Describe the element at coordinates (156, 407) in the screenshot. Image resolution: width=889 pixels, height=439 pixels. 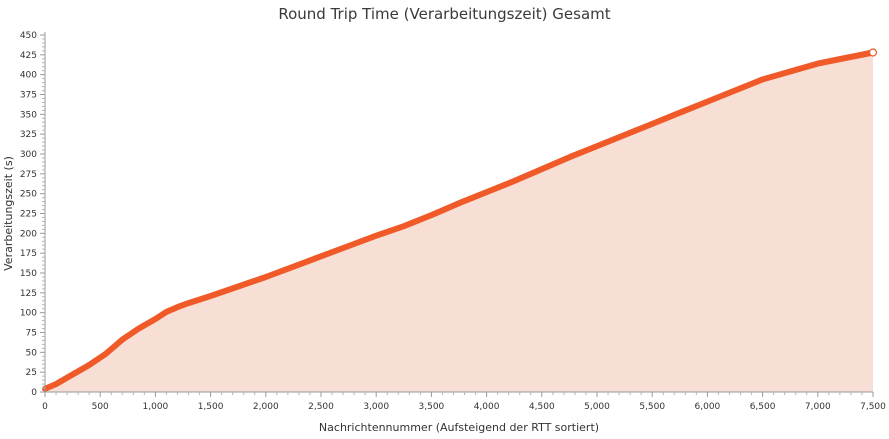
I see `x-tick-label: 1,000` at that location.